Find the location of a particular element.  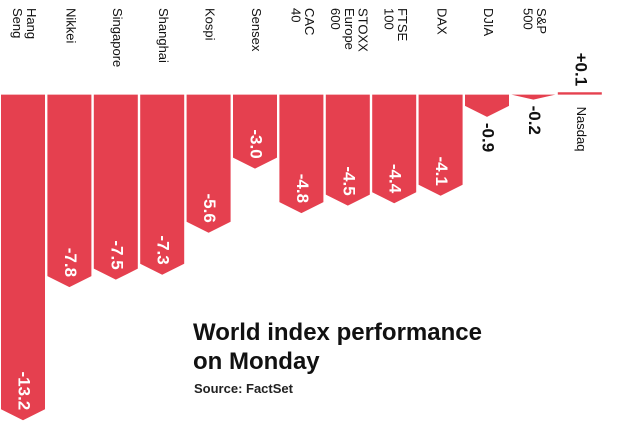

value-label: -4.1 is located at coordinates (441, 171).